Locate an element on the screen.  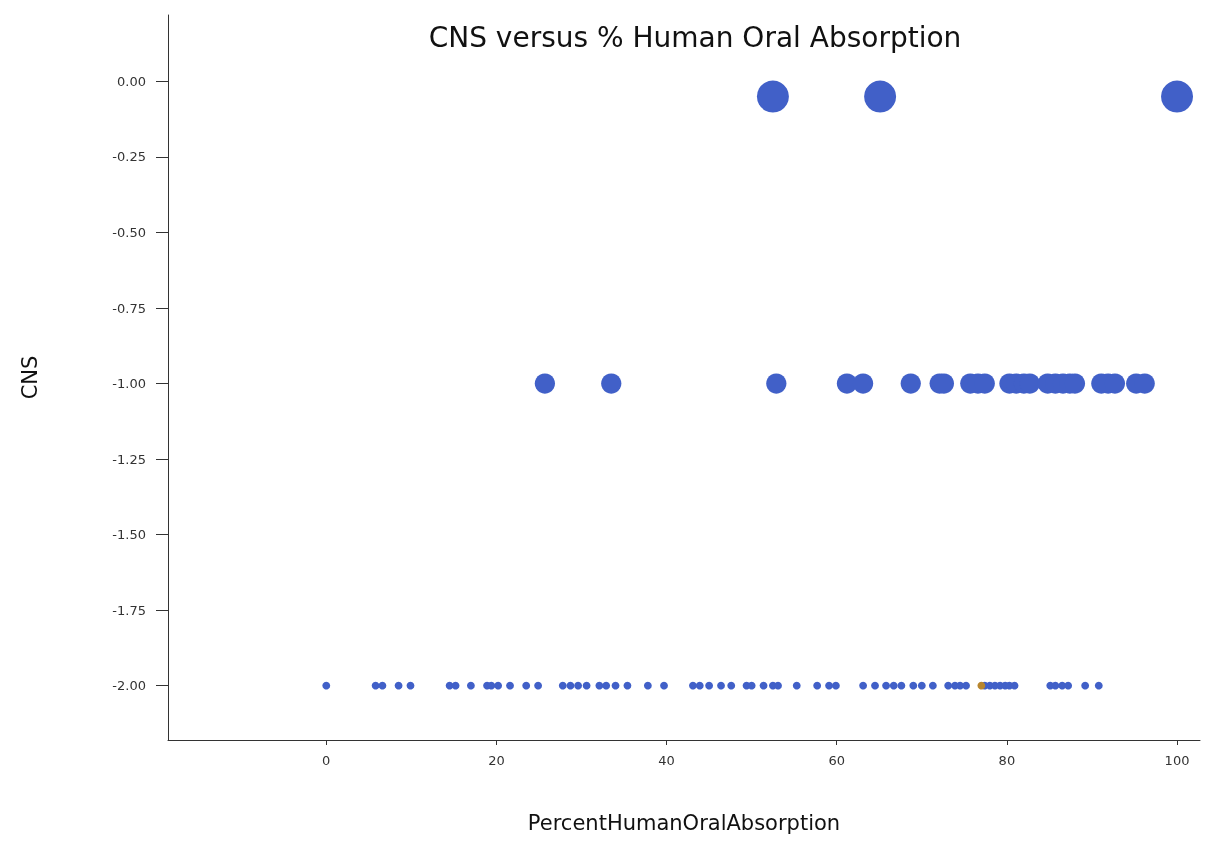
y-tick-label: -0.75 is located at coordinates (129, 308).